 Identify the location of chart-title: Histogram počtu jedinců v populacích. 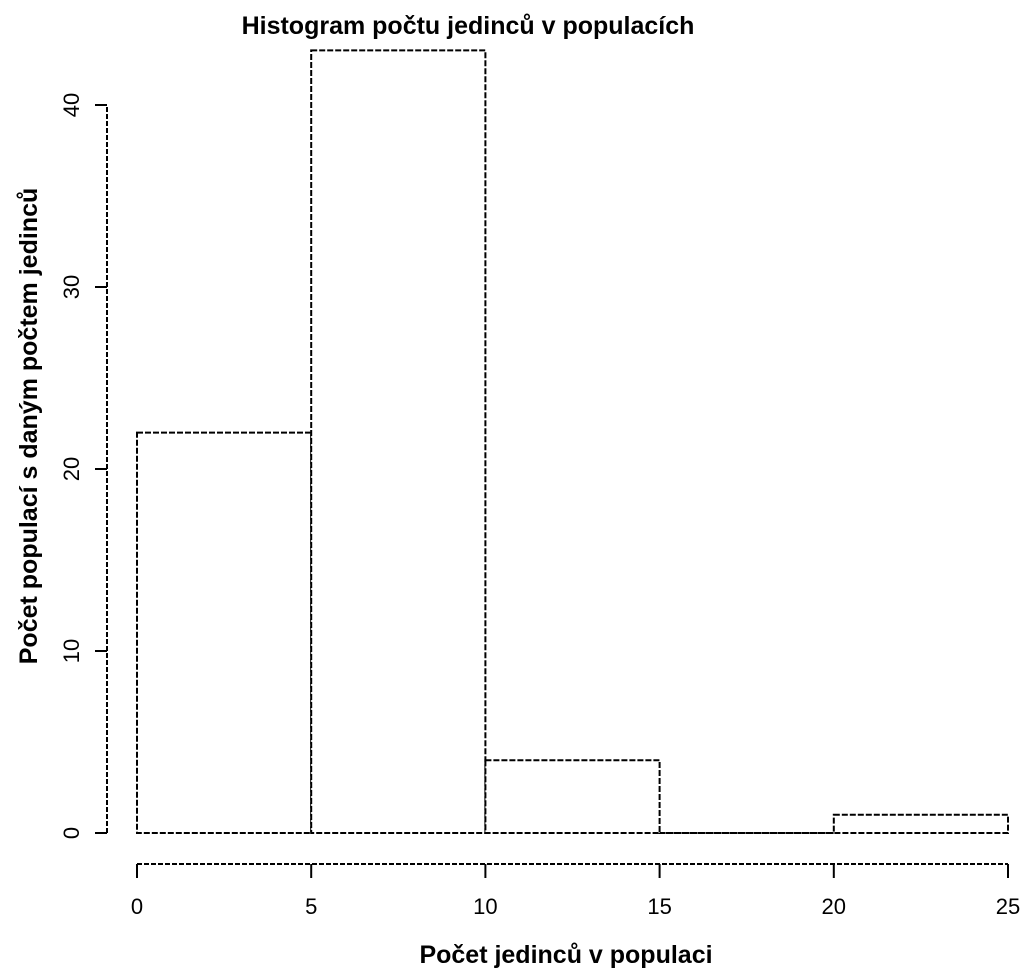
(468, 26).